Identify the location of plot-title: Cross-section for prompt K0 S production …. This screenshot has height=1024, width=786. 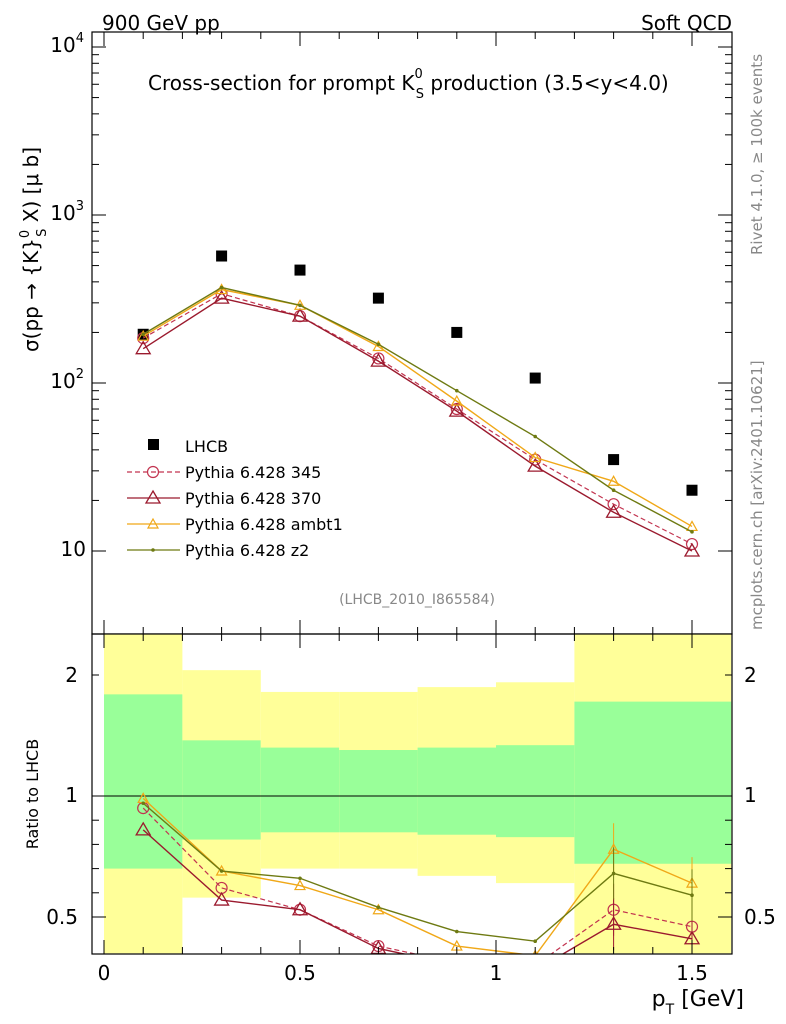
(408, 84).